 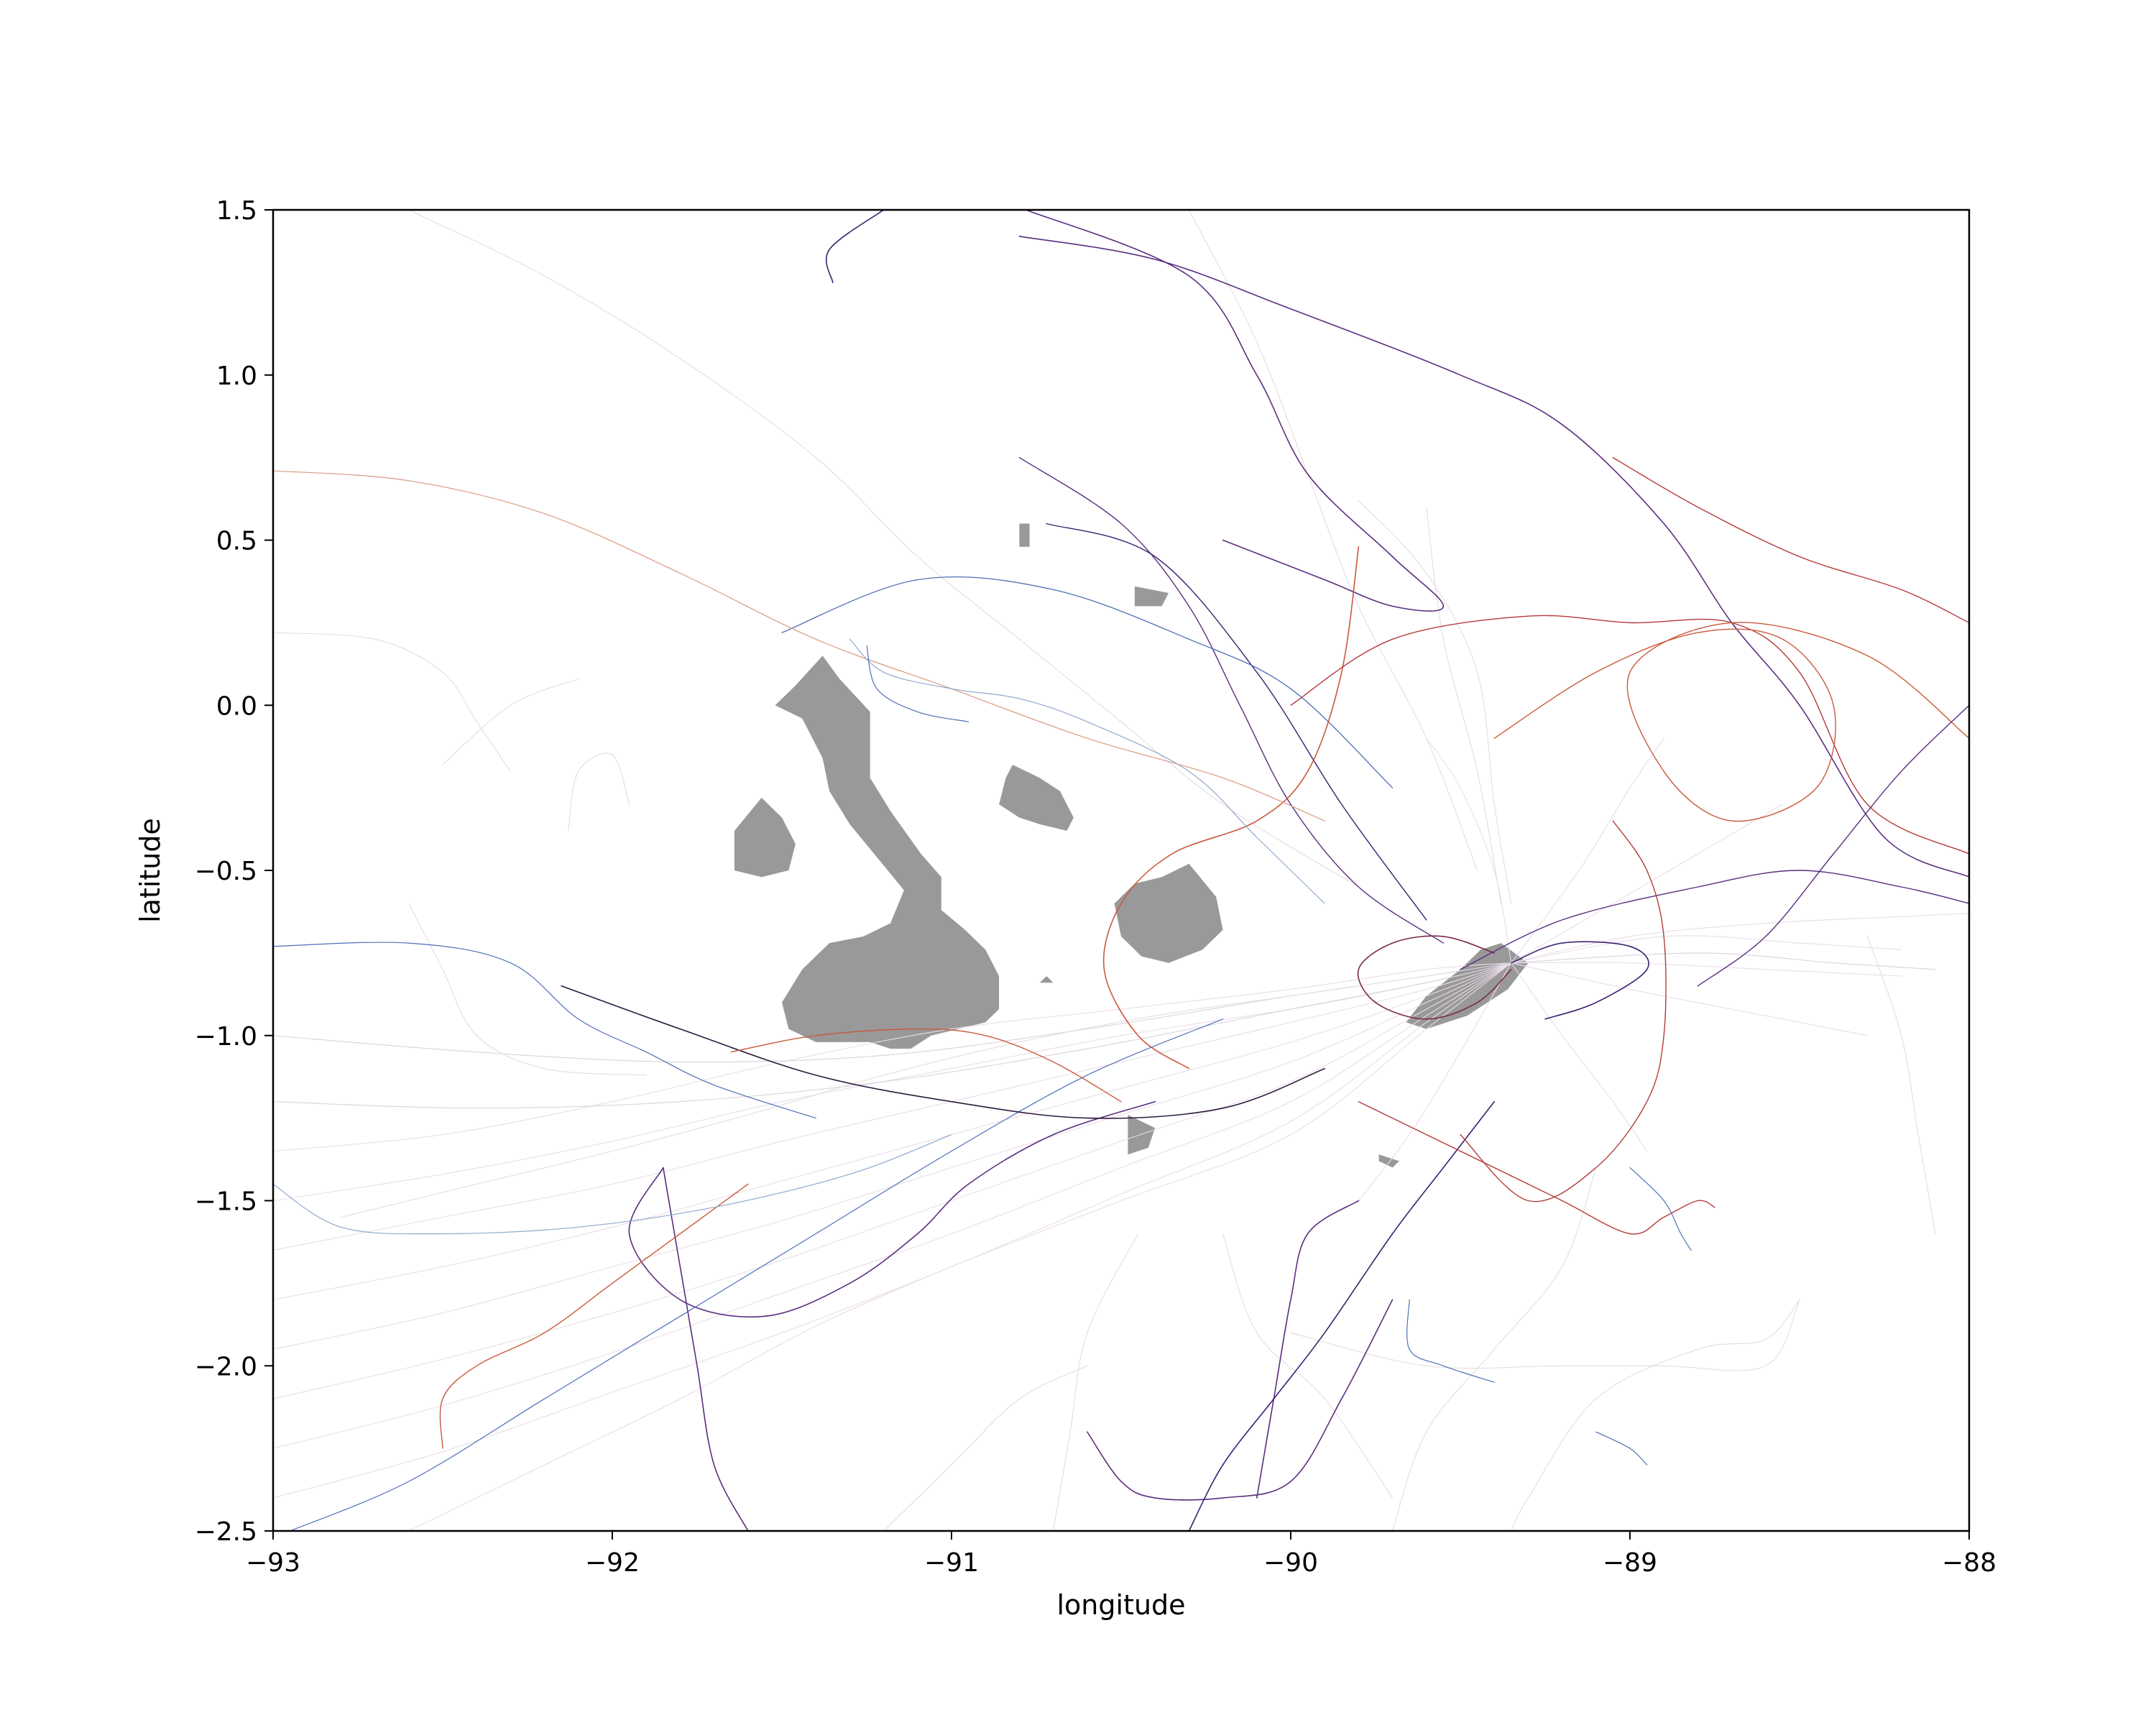 What do you see at coordinates (1120, 1605) in the screenshot?
I see `x-axis-label: longitude` at bounding box center [1120, 1605].